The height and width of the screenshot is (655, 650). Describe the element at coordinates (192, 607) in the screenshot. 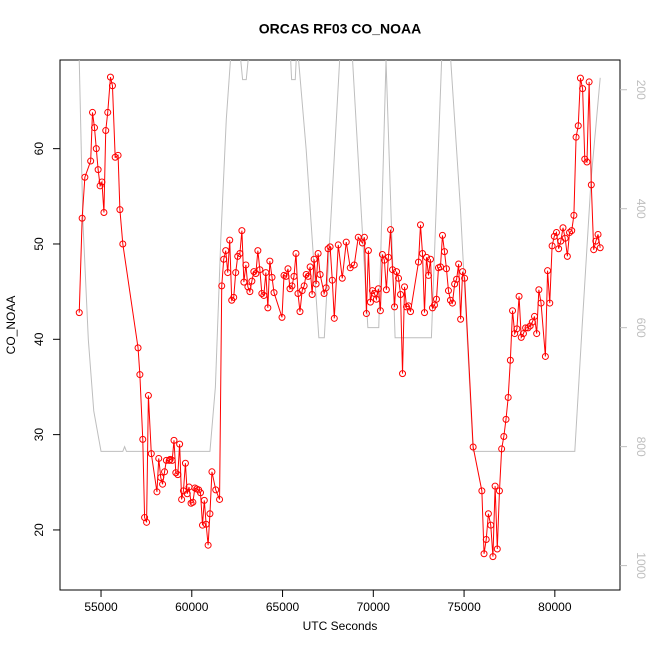

I see `x-tick-label: 60000` at that location.